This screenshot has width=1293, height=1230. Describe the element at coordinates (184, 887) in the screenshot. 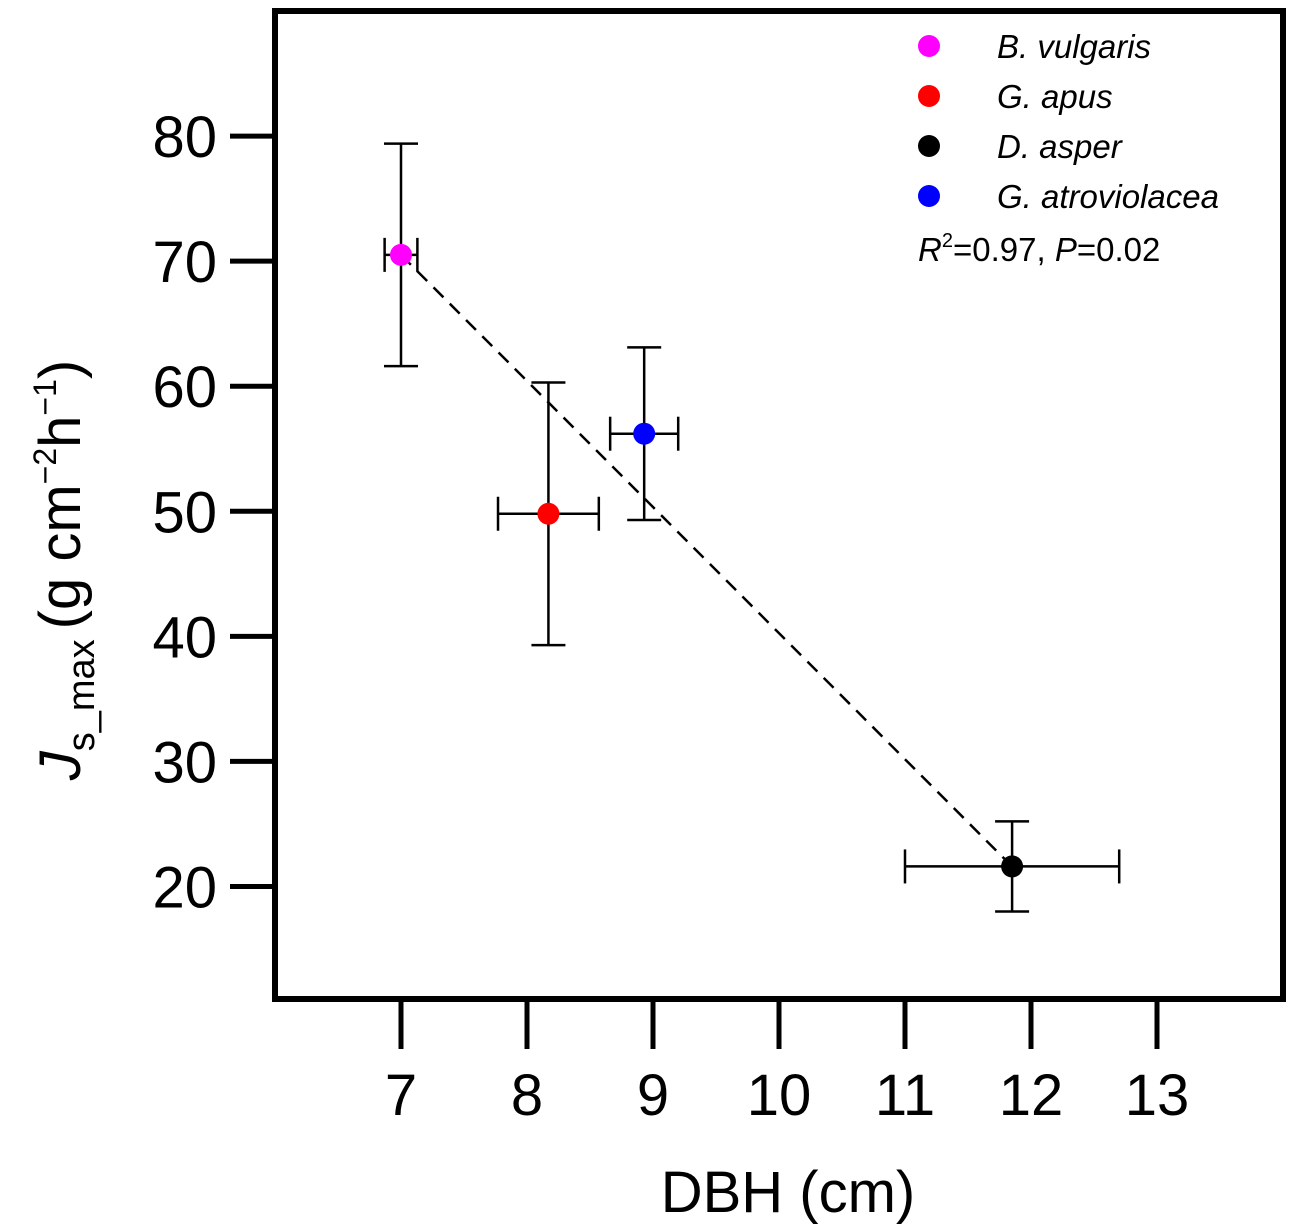

I see `y-tick-label: 20` at that location.